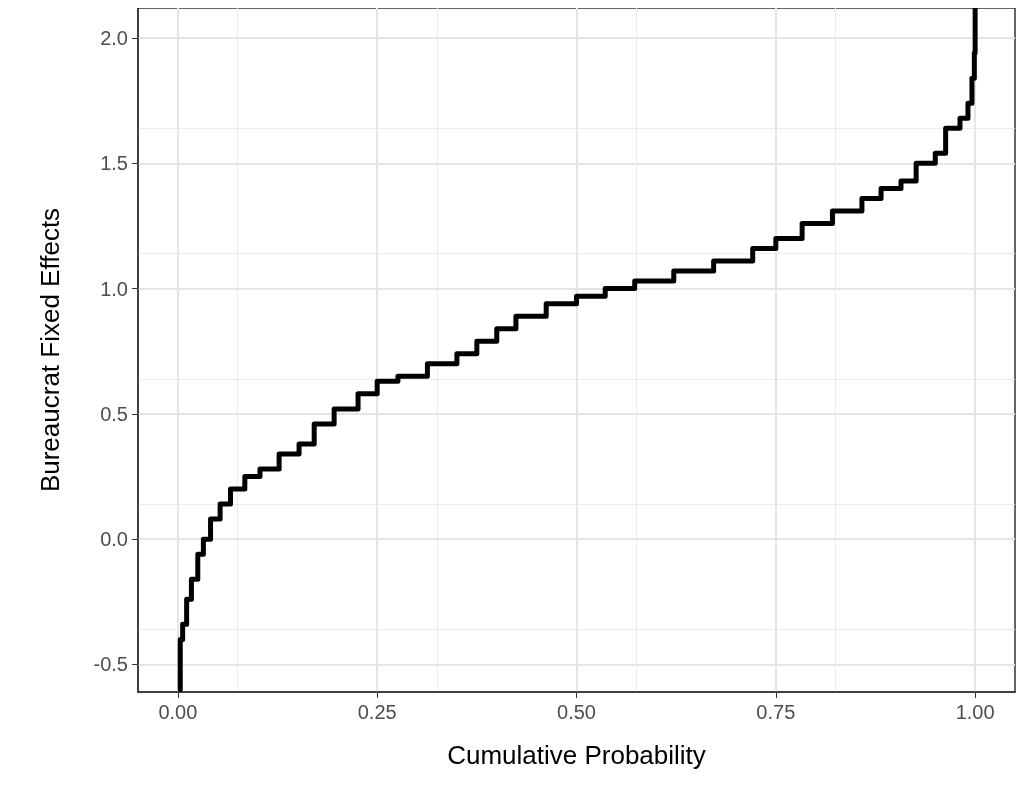  I want to click on x-tick-label: 1.00, so click(975, 712).